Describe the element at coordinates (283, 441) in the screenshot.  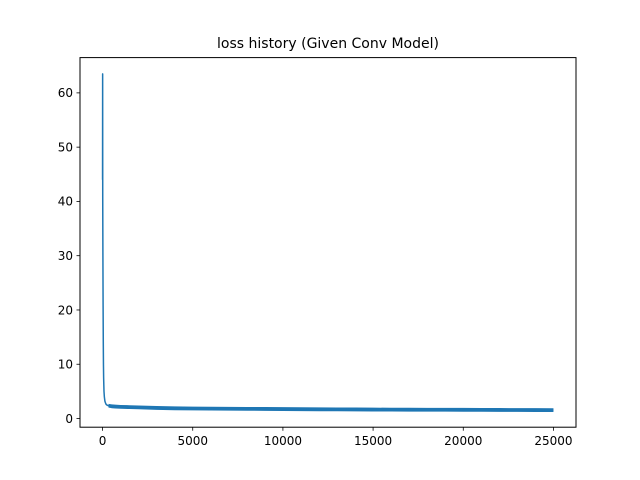
I see `x-tick-label: 10000` at that location.